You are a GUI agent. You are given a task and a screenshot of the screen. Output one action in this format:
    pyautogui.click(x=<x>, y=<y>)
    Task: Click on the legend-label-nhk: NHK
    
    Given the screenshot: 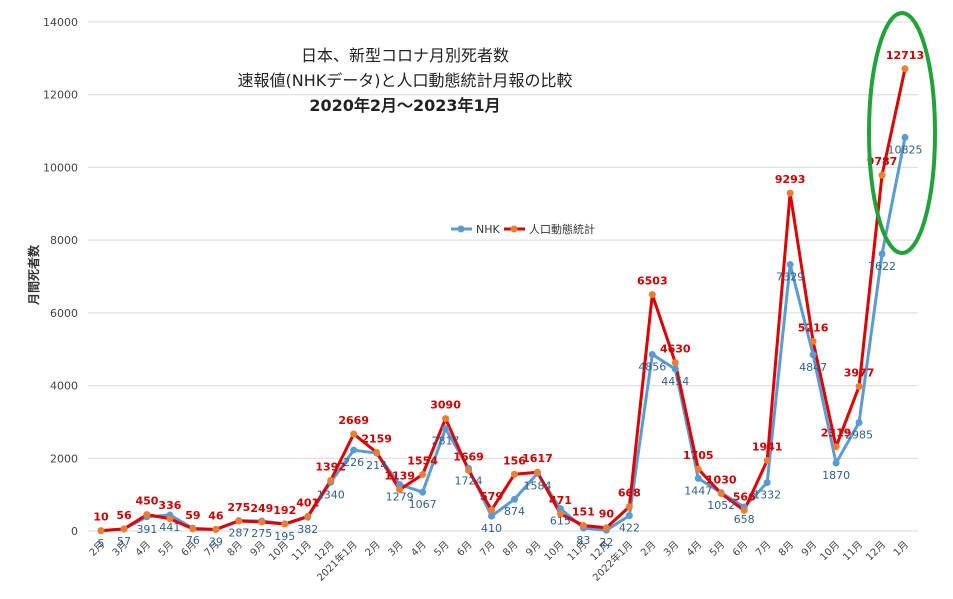 What is the action you would take?
    pyautogui.click(x=488, y=229)
    